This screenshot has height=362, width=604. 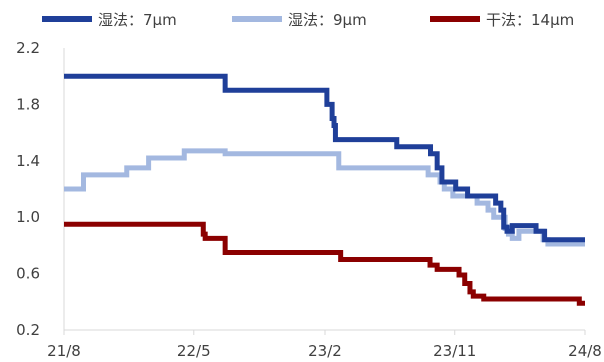 I want to click on y-tick-label: 0.6, so click(x=28, y=274).